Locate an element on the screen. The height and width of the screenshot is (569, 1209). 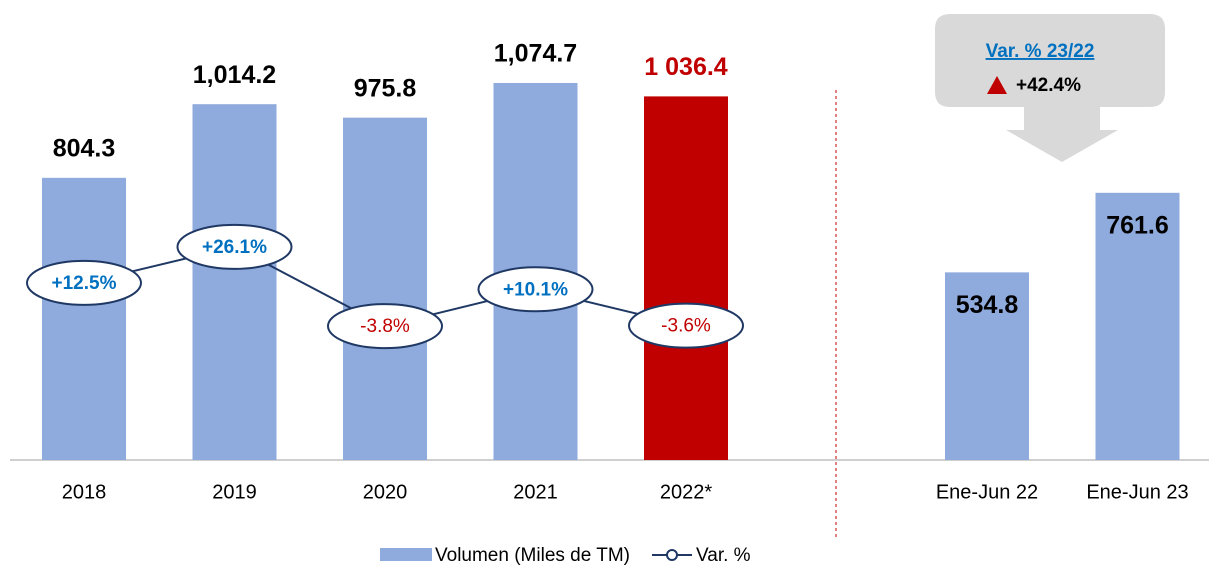
callout-text: +42.4% is located at coordinates (1048, 85).